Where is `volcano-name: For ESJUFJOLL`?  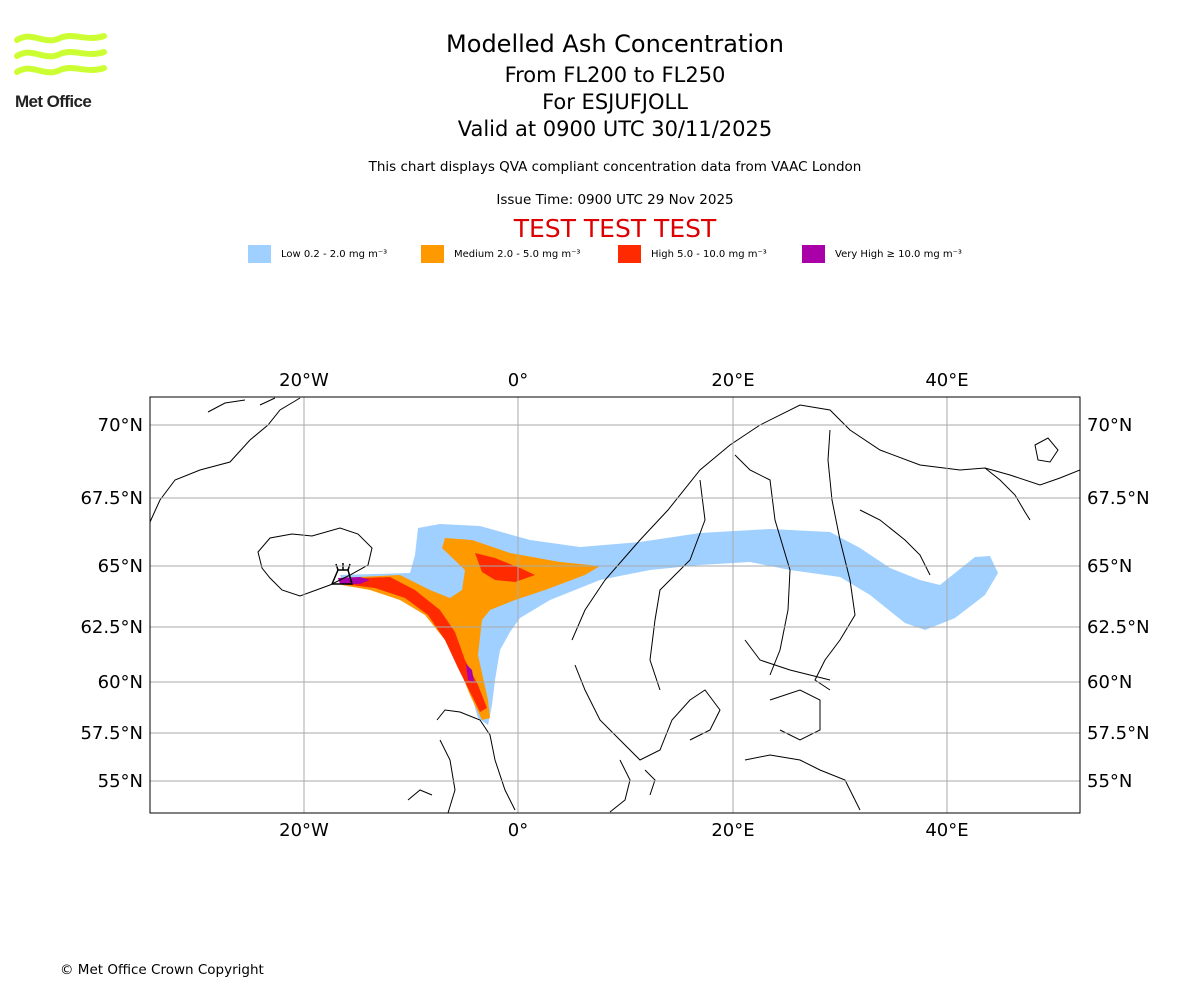 volcano-name: For ESJUFJOLL is located at coordinates (615, 102).